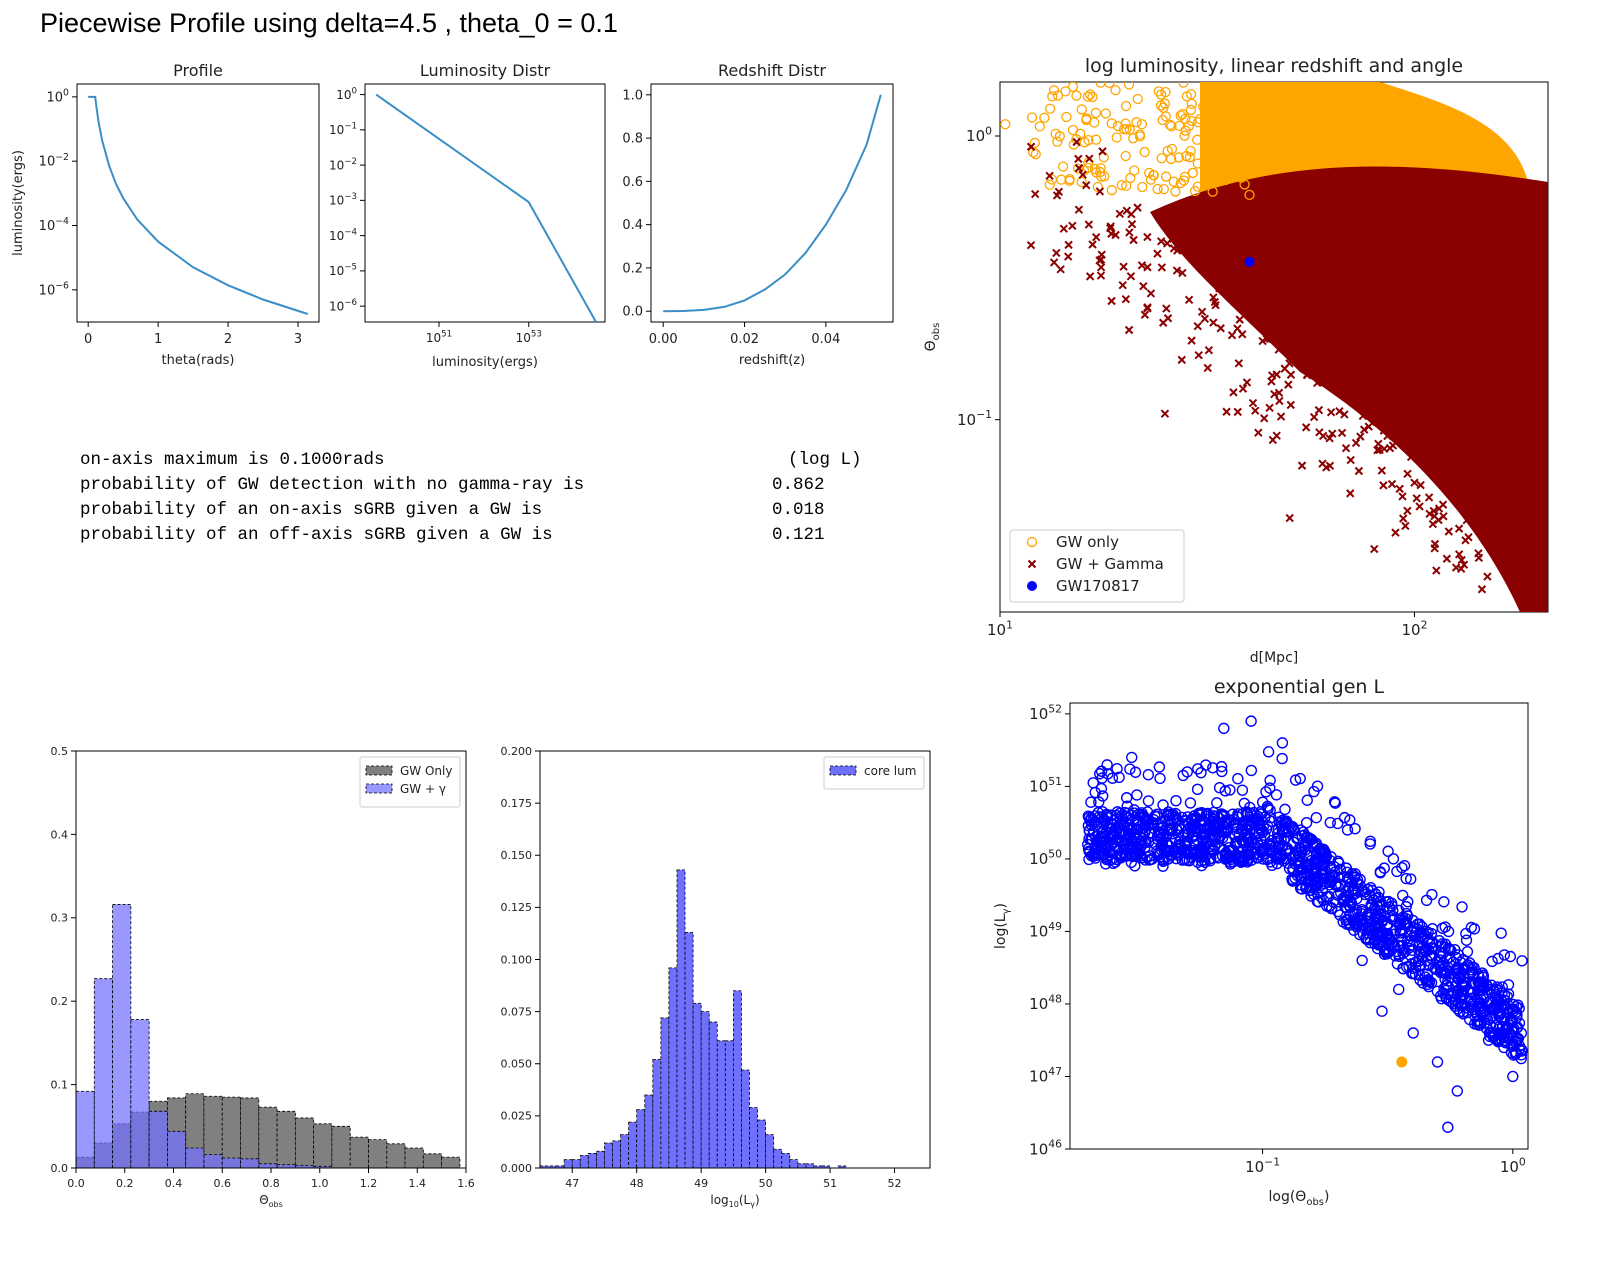 This screenshot has height=1262, width=1602. What do you see at coordinates (369, 1183) in the screenshot?
I see `x-tick-label: 1.2` at bounding box center [369, 1183].